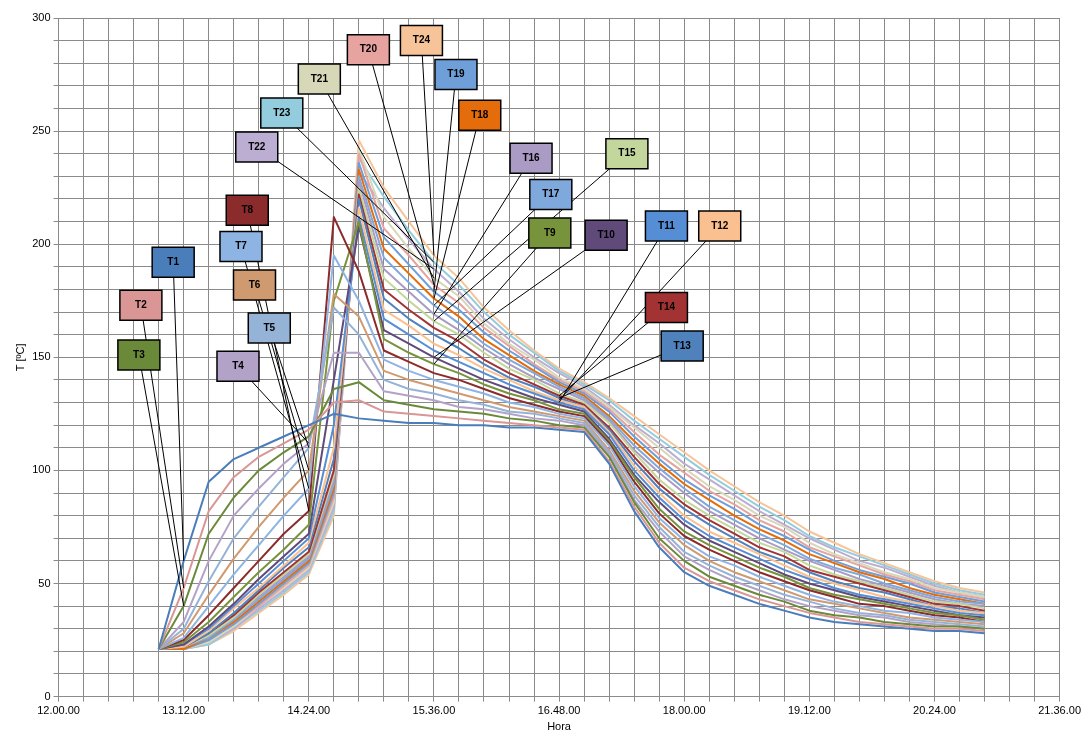 This screenshot has width=1092, height=744. What do you see at coordinates (47, 695) in the screenshot?
I see `y-tick-label: 0` at bounding box center [47, 695].